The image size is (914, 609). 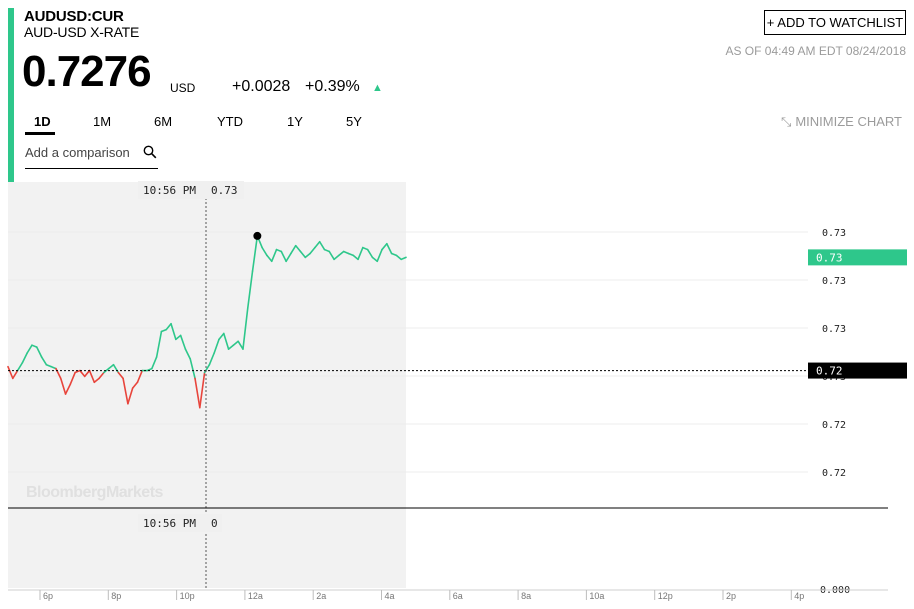 What do you see at coordinates (150, 152) in the screenshot?
I see `search-icon` at bounding box center [150, 152].